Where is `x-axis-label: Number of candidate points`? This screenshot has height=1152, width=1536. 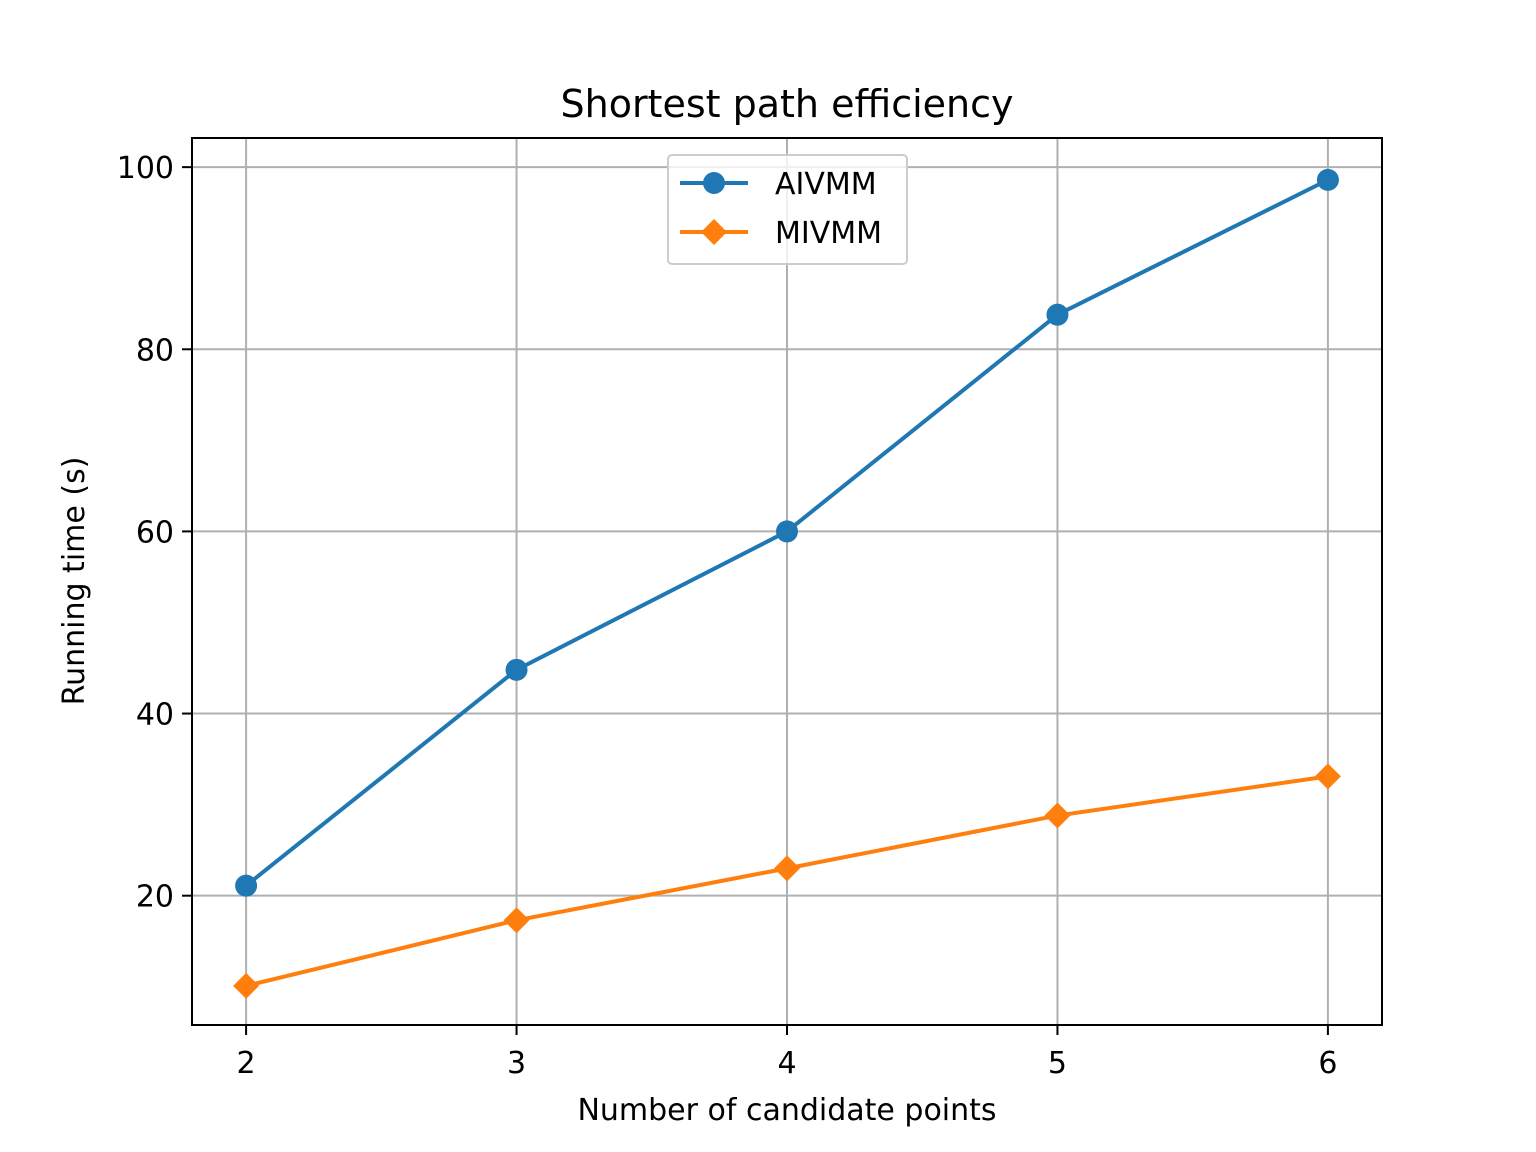
x-axis-label: Number of candidate points is located at coordinates (786, 1110).